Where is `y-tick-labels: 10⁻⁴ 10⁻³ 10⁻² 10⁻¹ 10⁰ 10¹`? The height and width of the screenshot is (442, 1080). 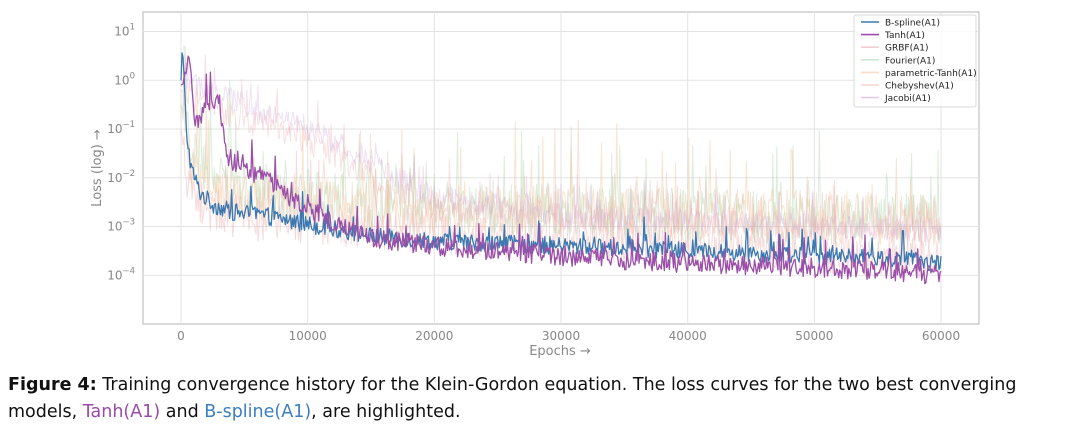
y-tick-labels: 10⁻⁴ 10⁻³ 10⁻² 10⁻¹ 10⁰ 10¹ is located at coordinates (121, 153).